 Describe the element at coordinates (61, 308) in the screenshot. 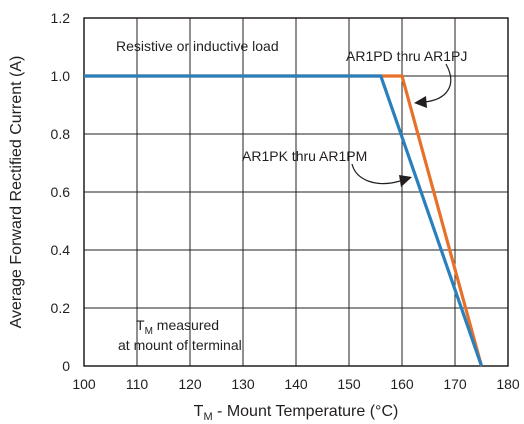

I see `y-tick-label: 0.2` at that location.